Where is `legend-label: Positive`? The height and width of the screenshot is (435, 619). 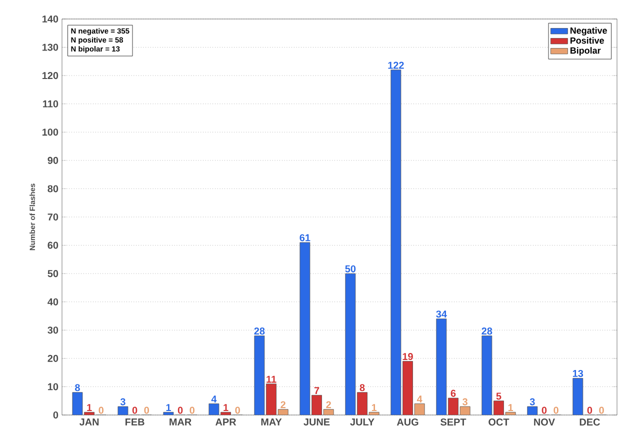 legend-label: Positive is located at coordinates (587, 40).